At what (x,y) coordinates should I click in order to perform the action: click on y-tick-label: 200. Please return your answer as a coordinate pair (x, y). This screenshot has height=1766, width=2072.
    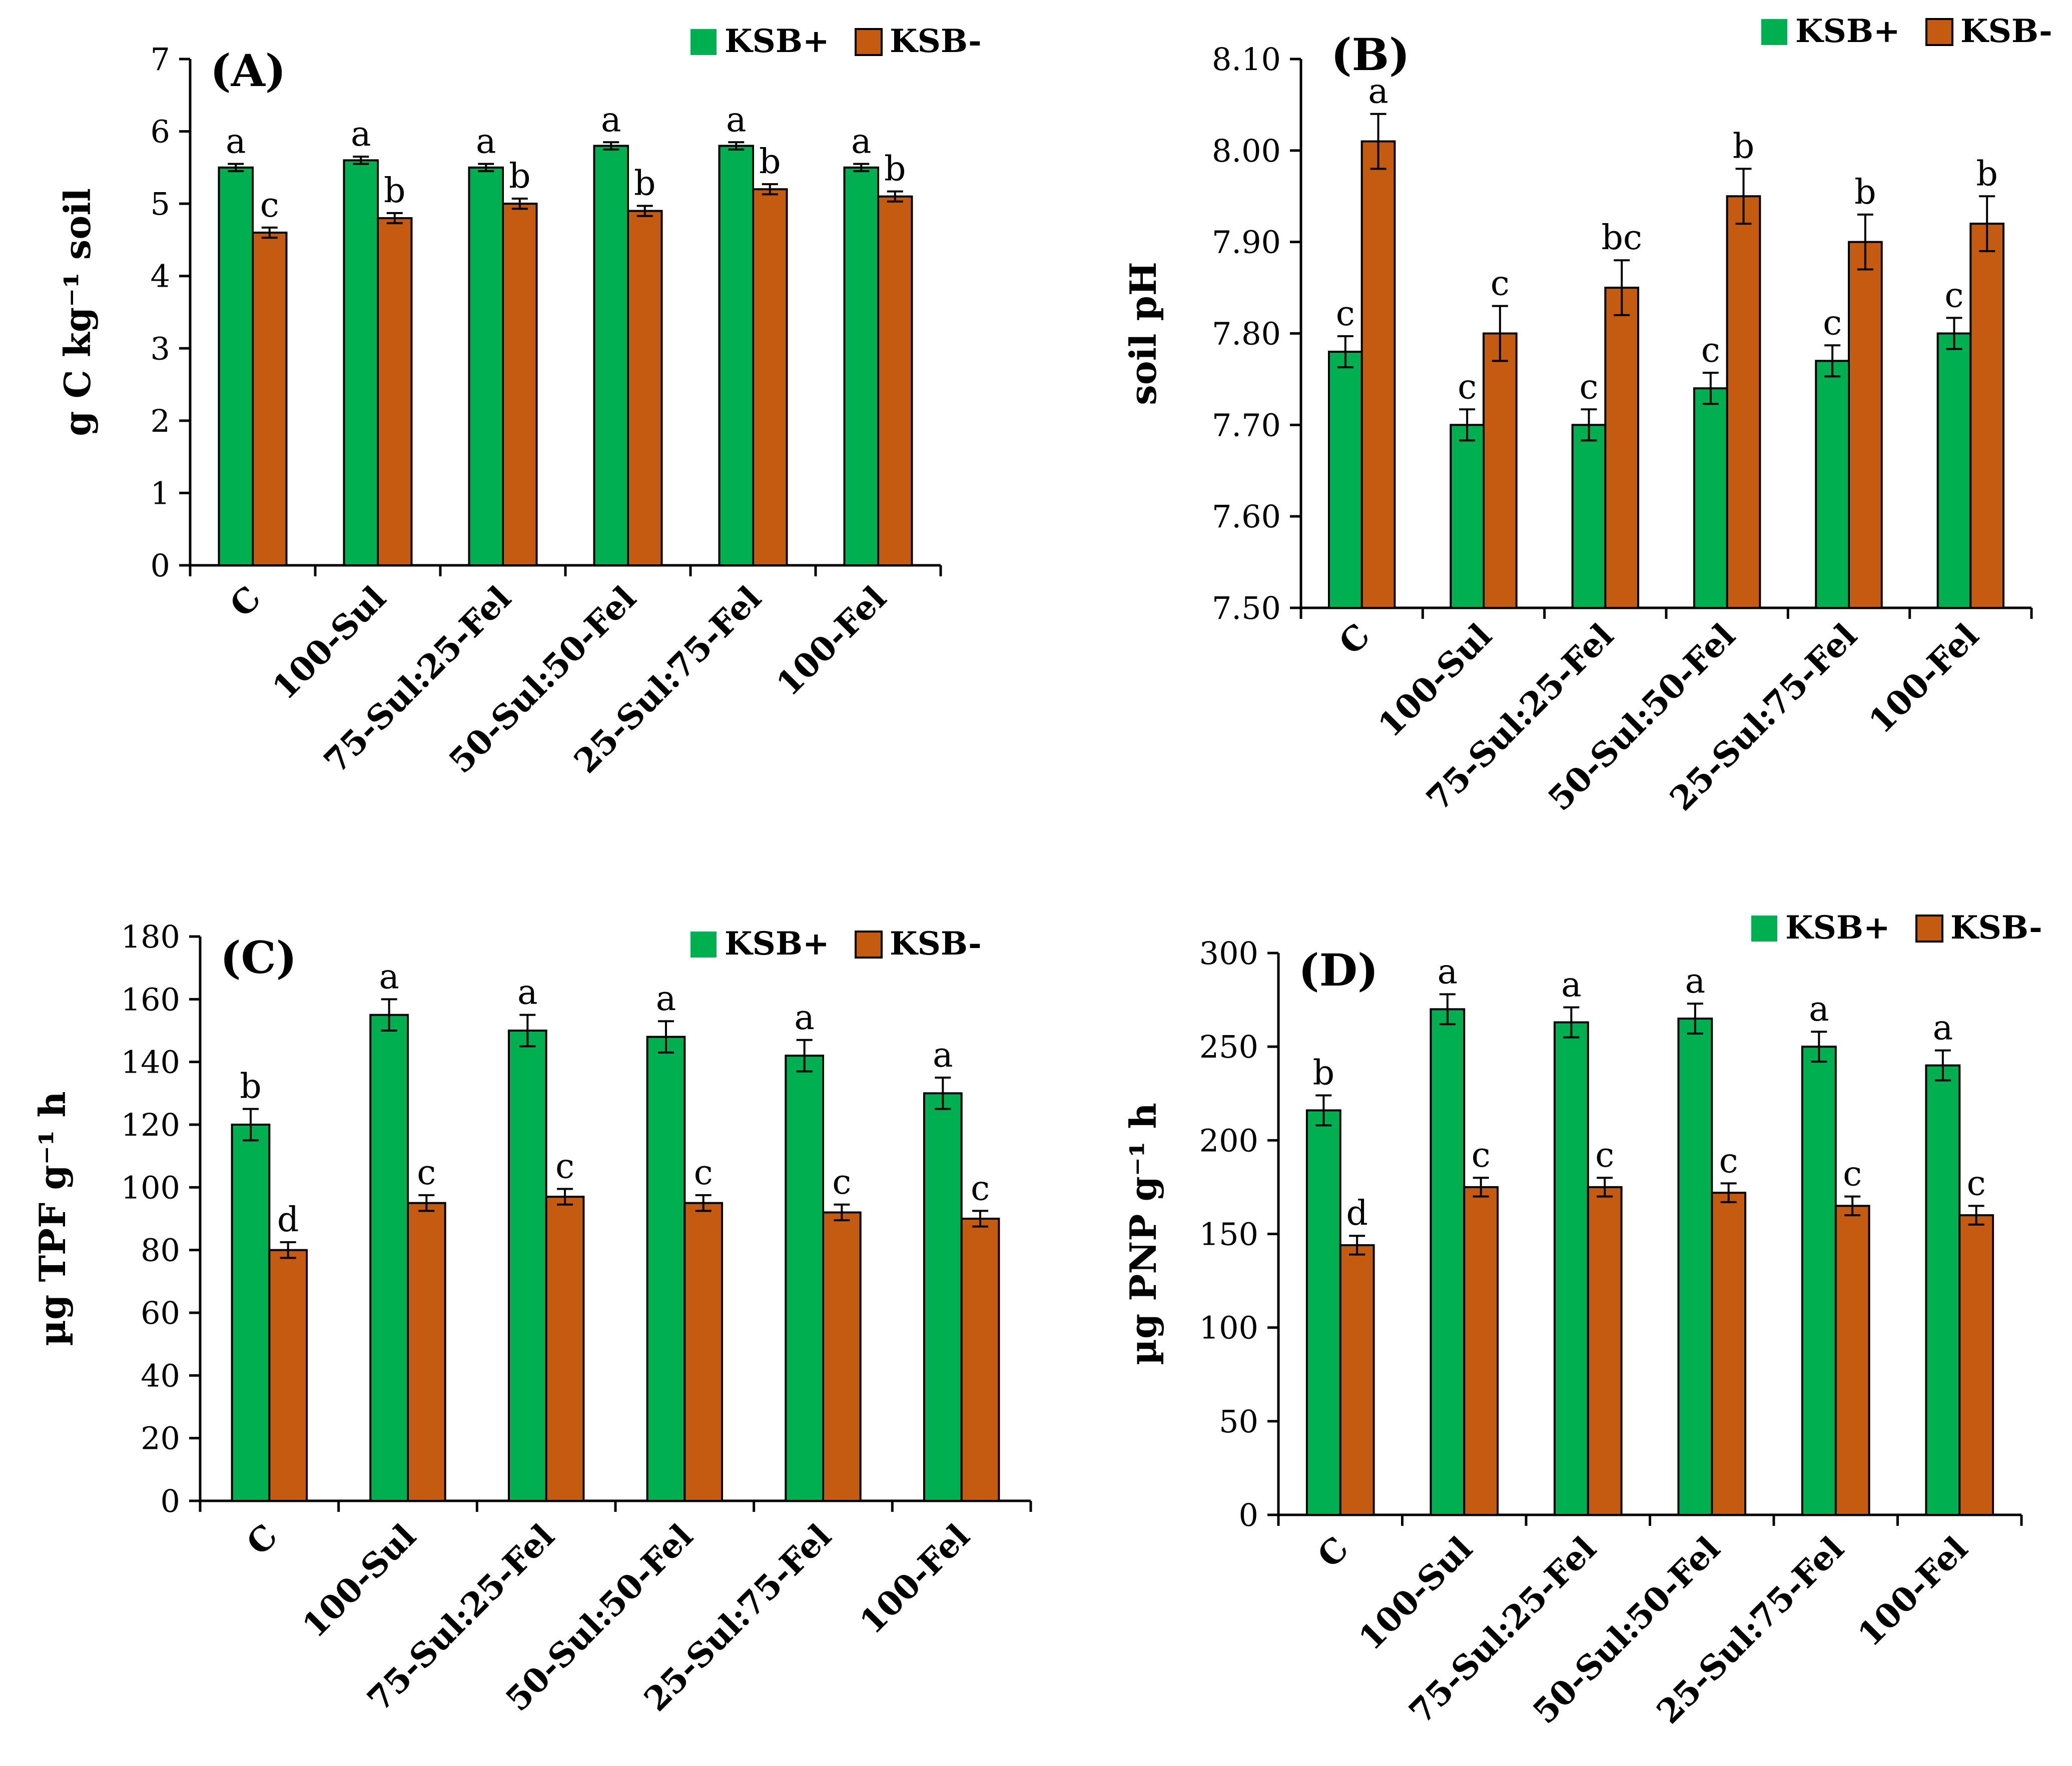
    Looking at the image, I should click on (1228, 1140).